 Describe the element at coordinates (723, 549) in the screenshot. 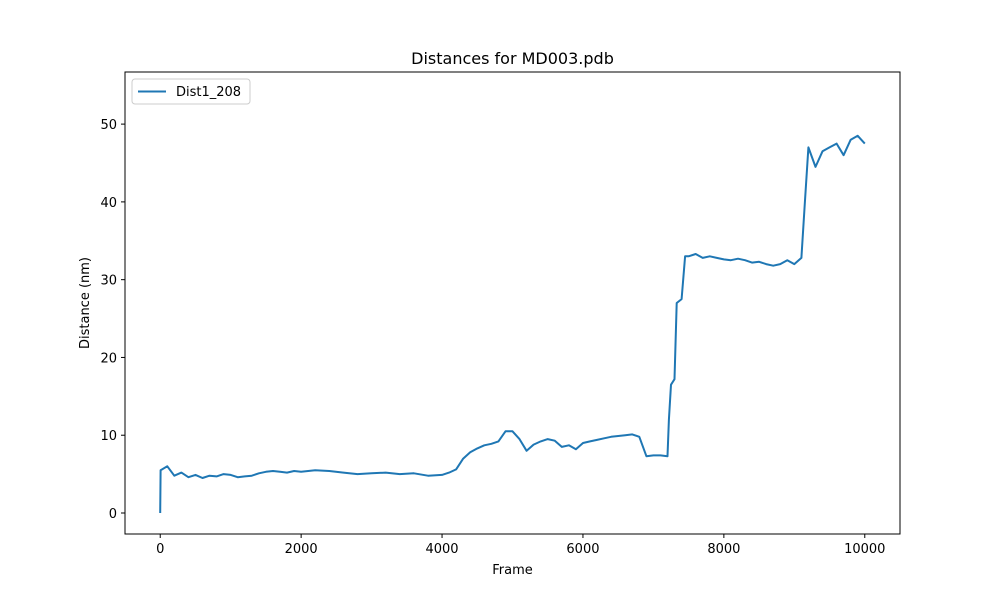

I see `x-tick-label: 8000` at that location.